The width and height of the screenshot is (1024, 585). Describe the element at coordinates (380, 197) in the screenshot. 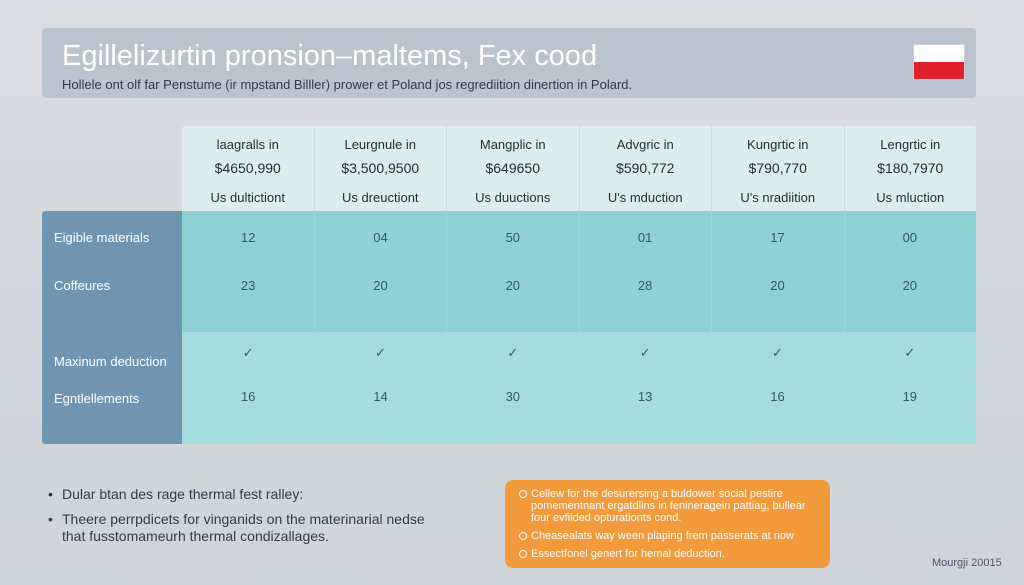

I see `column-note: Us dreuctiont` at that location.